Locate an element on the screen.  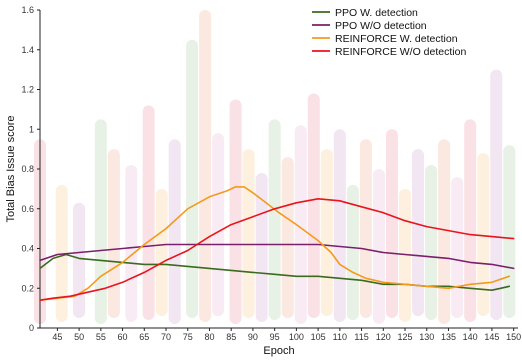
x-tick-label: 140 is located at coordinates (470, 337).